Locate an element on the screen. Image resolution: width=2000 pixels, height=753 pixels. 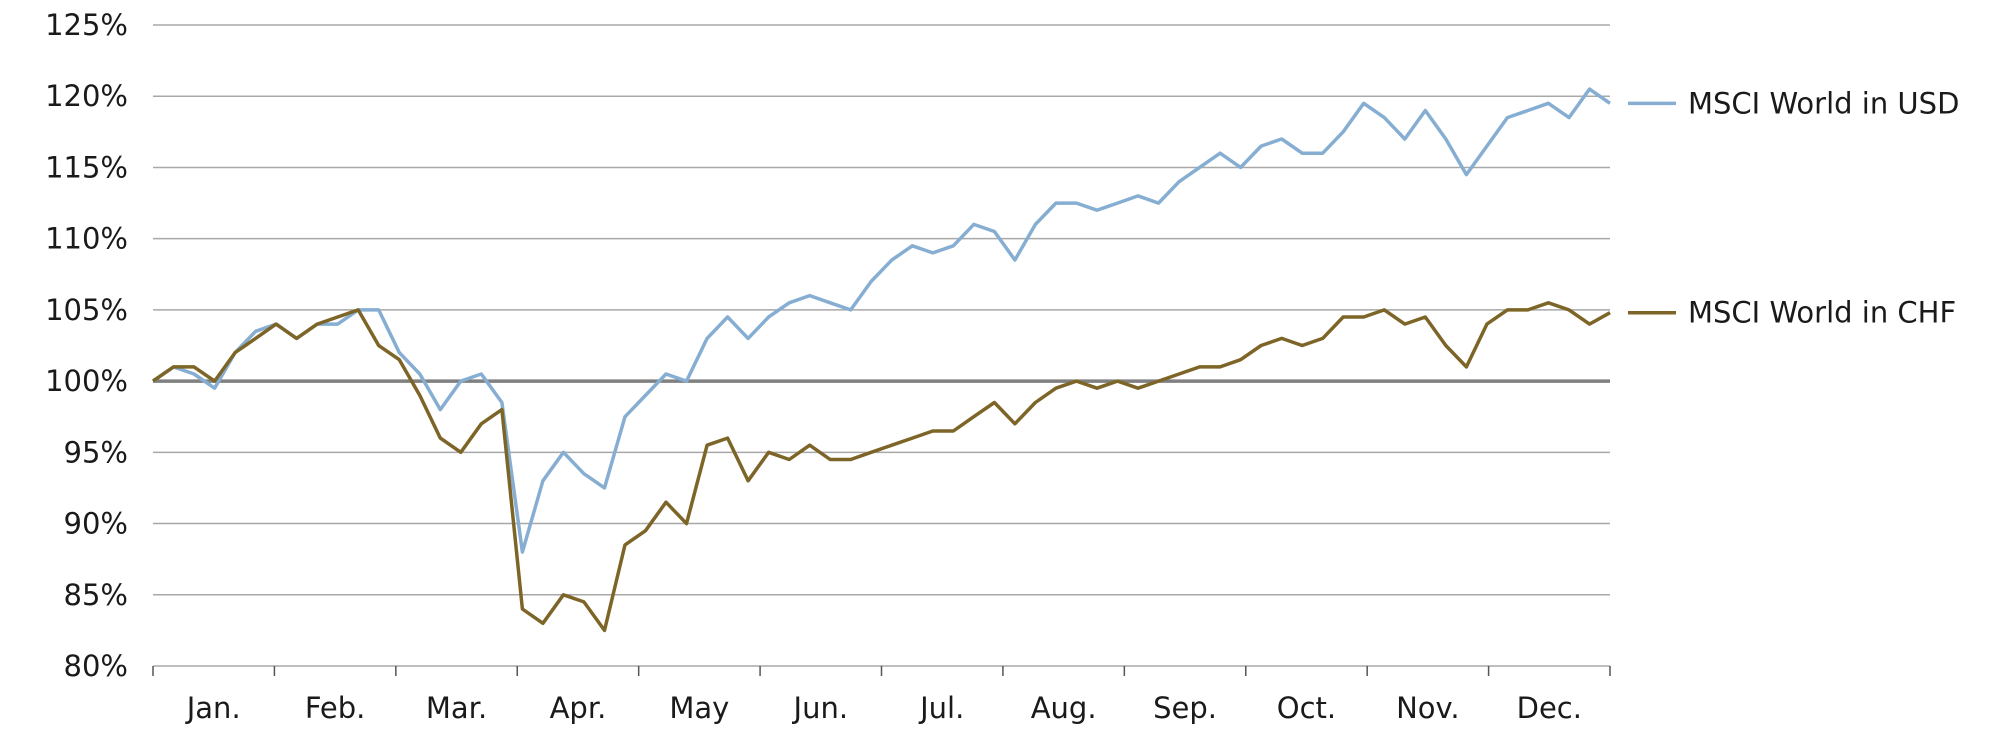
x-tick-label: Oct. is located at coordinates (1306, 708).